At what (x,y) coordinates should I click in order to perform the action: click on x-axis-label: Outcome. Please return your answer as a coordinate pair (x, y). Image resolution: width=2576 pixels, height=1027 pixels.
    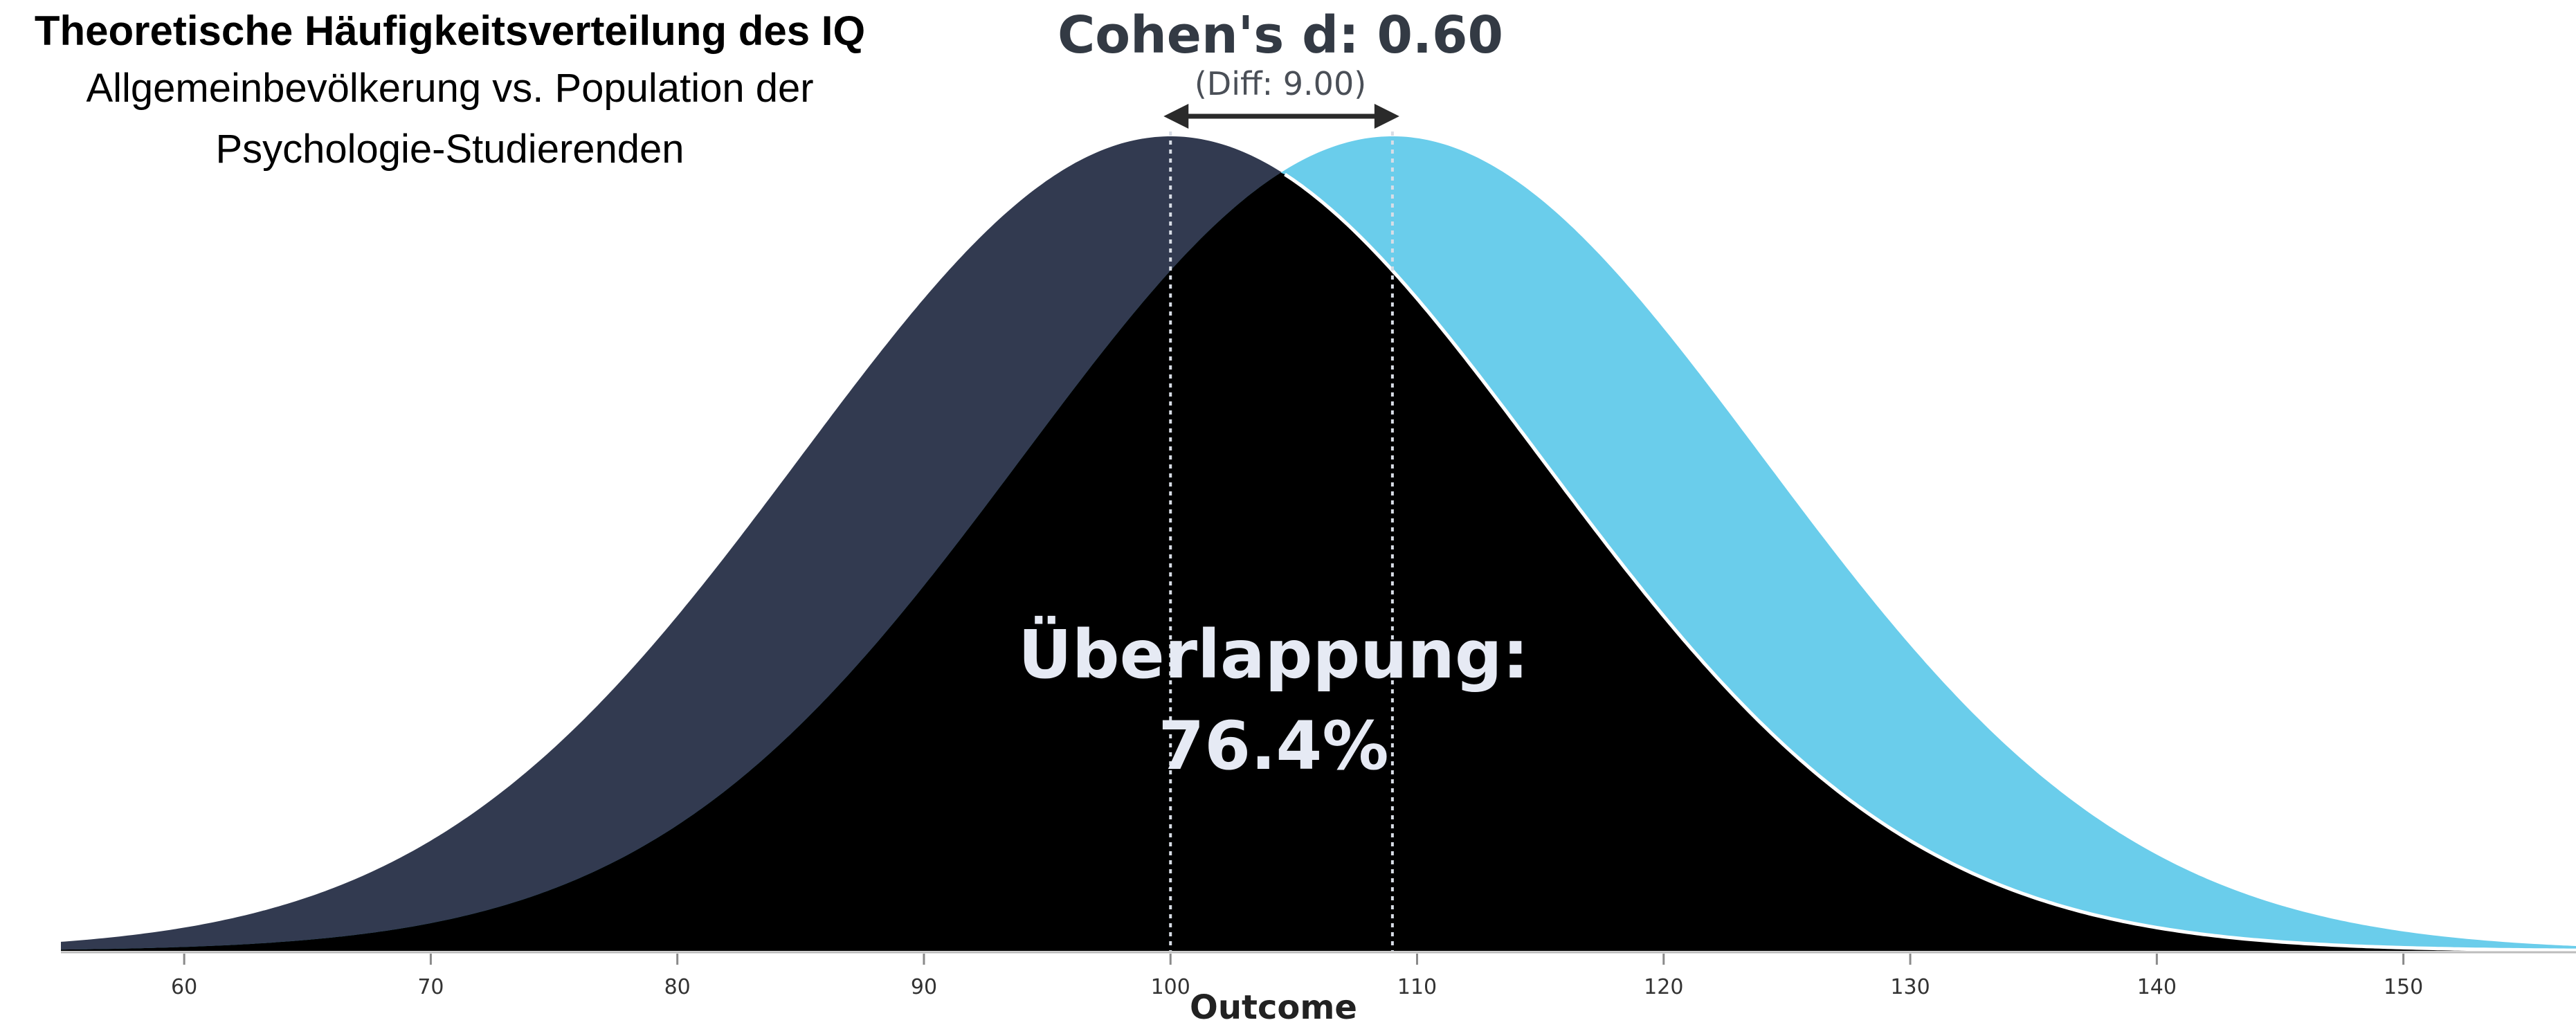
    Looking at the image, I should click on (1273, 1007).